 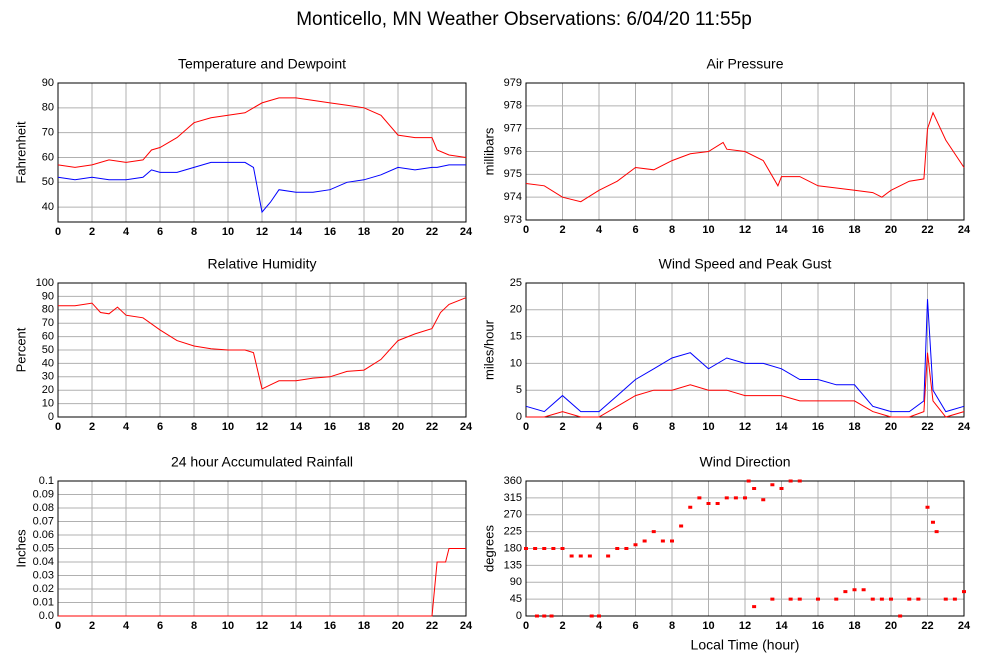 I want to click on y-tick-label: 315, so click(x=513, y=498).